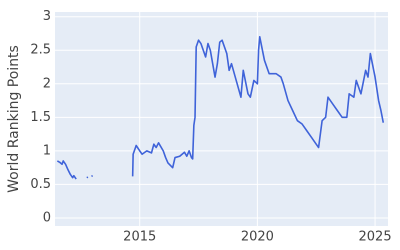 The height and width of the screenshot is (250, 400). Describe the element at coordinates (40, 50) in the screenshot. I see `y-tick-label: 2.5` at that location.